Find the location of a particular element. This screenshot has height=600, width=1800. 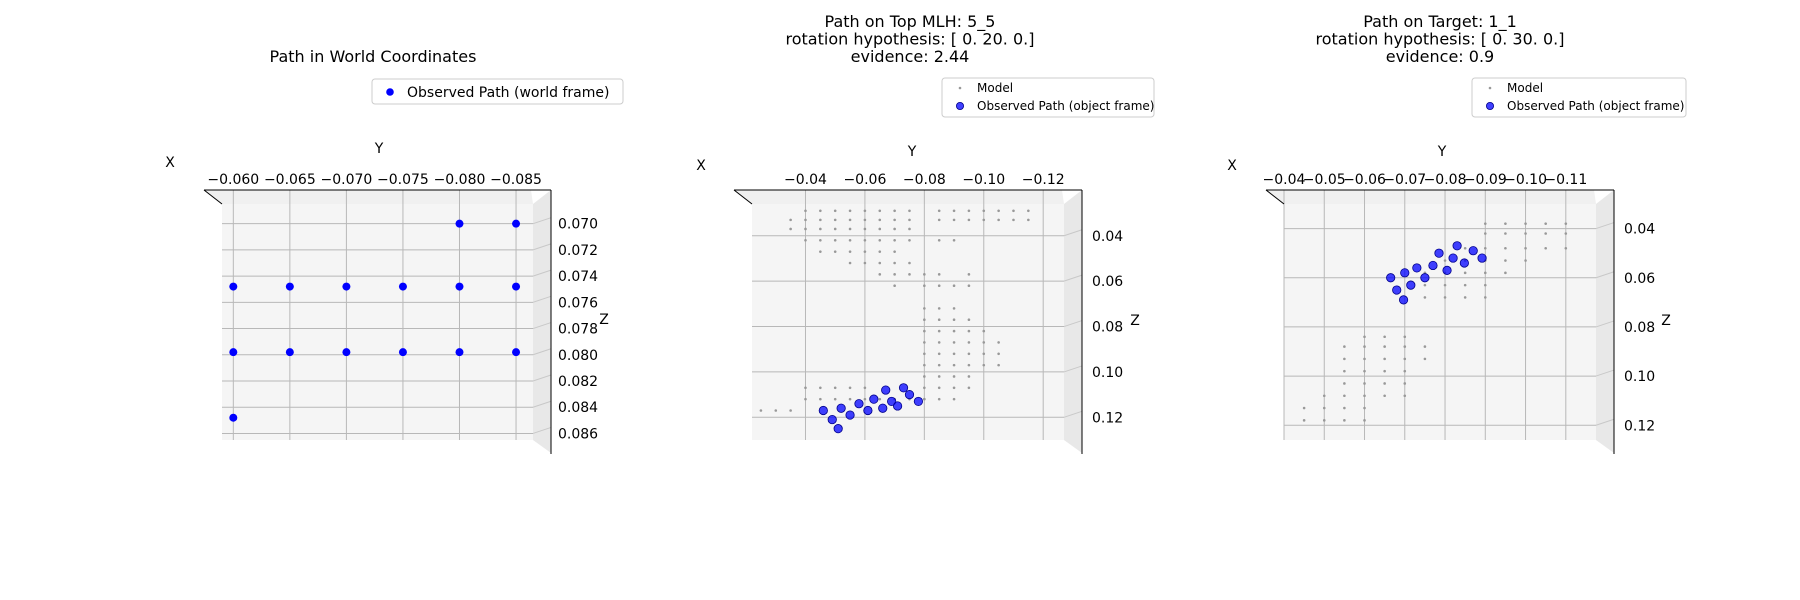

y-tick-label: −0.08 is located at coordinates (924, 180).